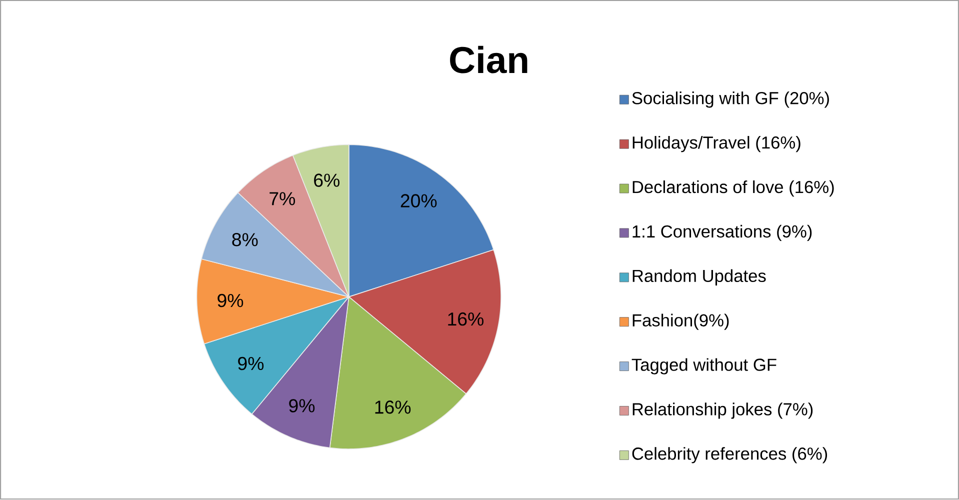  What do you see at coordinates (730, 100) in the screenshot?
I see `legend-label: Socialising with GF (20%)` at bounding box center [730, 100].